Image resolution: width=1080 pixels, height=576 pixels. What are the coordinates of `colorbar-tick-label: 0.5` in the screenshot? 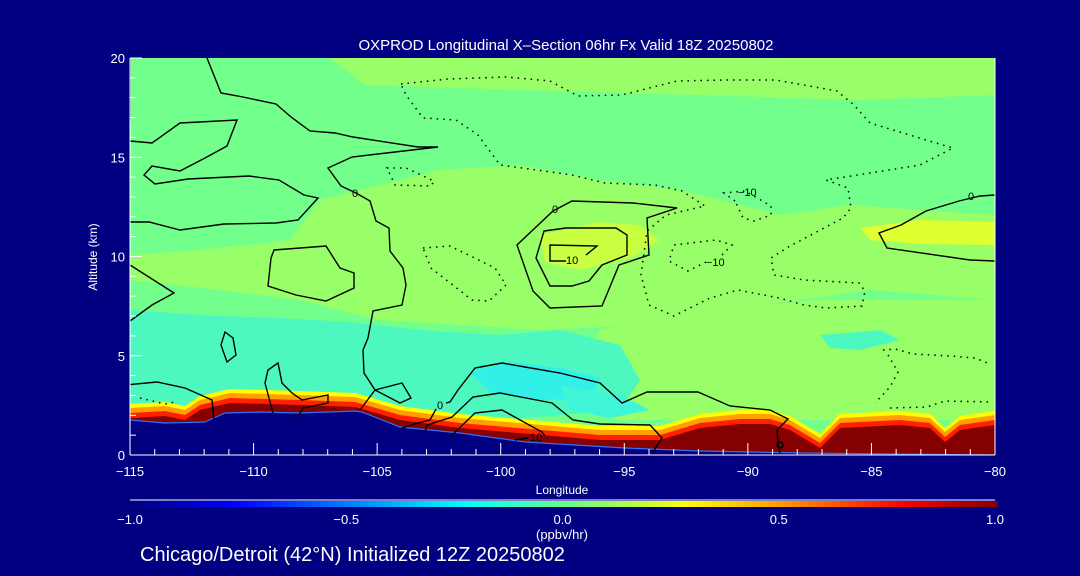 It's located at (779, 519).